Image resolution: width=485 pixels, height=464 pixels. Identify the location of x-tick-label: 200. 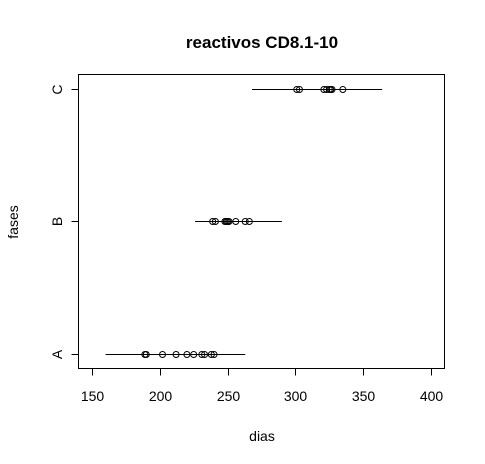
(161, 396).